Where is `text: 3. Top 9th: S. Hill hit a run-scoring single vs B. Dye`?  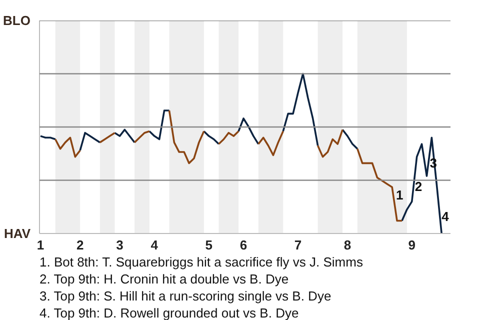 text: 3. Top 9th: S. Hill hit a run-scoring single vs B. Dye is located at coordinates (186, 296).